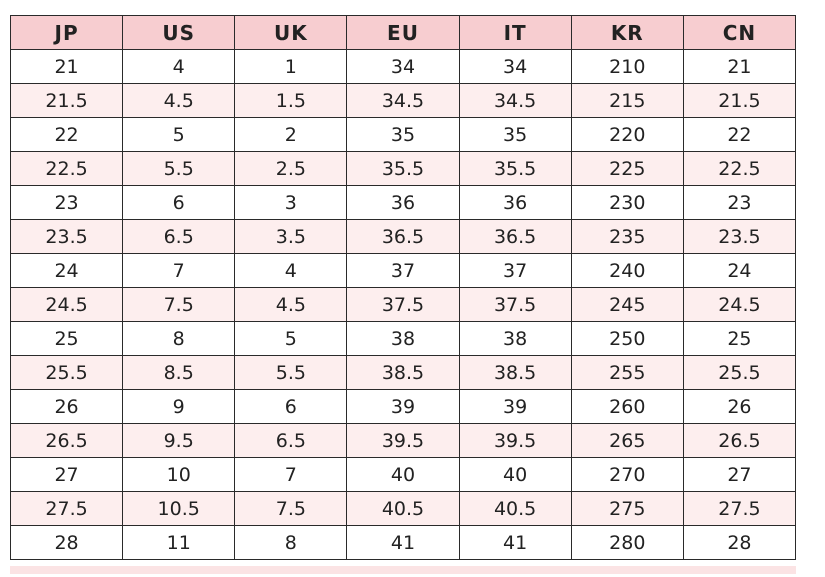  What do you see at coordinates (291, 100) in the screenshot?
I see `cell-uk: 1.5` at bounding box center [291, 100].